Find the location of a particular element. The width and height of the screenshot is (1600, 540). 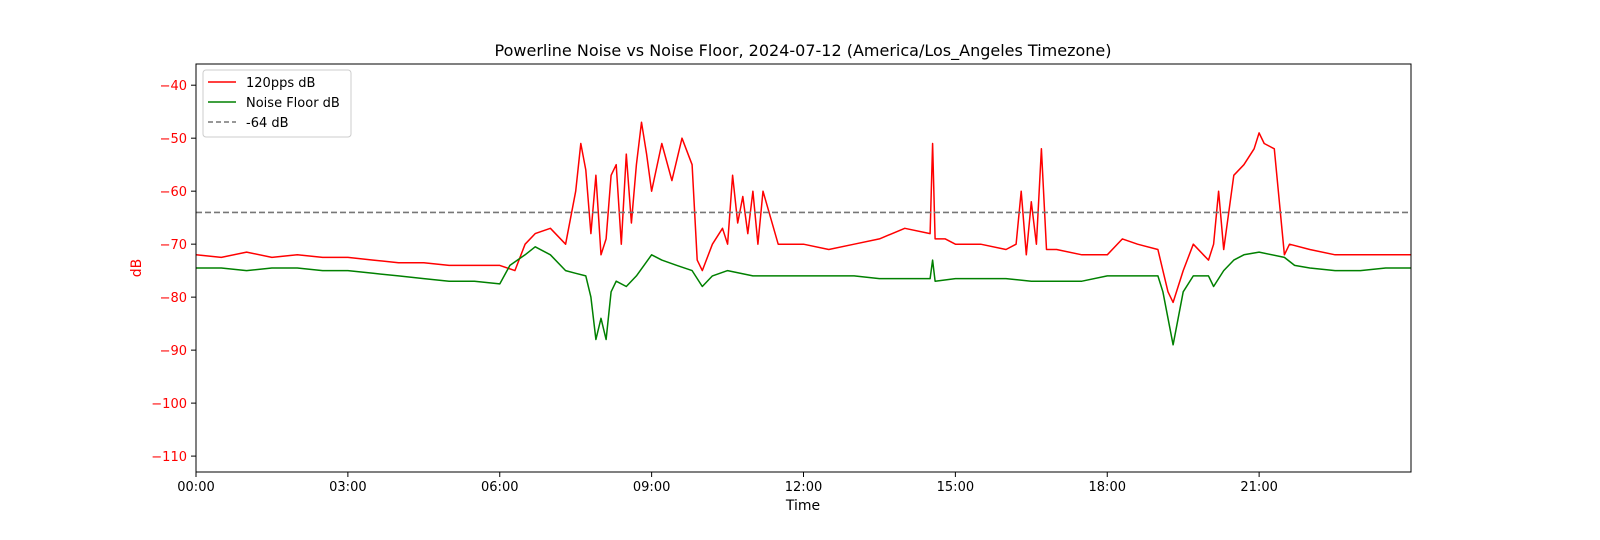

y-tick-label: −100 is located at coordinates (169, 404).